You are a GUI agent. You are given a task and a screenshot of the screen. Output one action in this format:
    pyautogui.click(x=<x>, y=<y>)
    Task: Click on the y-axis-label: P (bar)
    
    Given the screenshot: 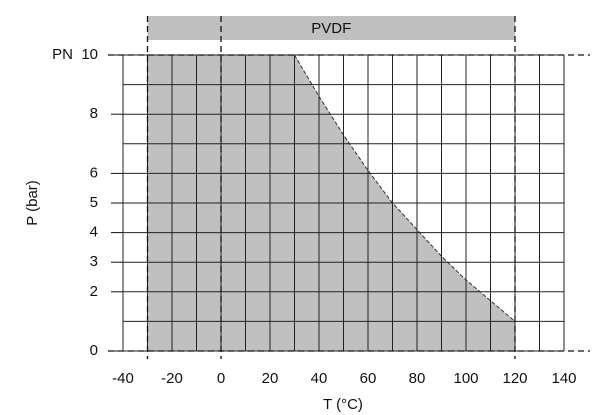 What is the action you would take?
    pyautogui.click(x=32, y=203)
    